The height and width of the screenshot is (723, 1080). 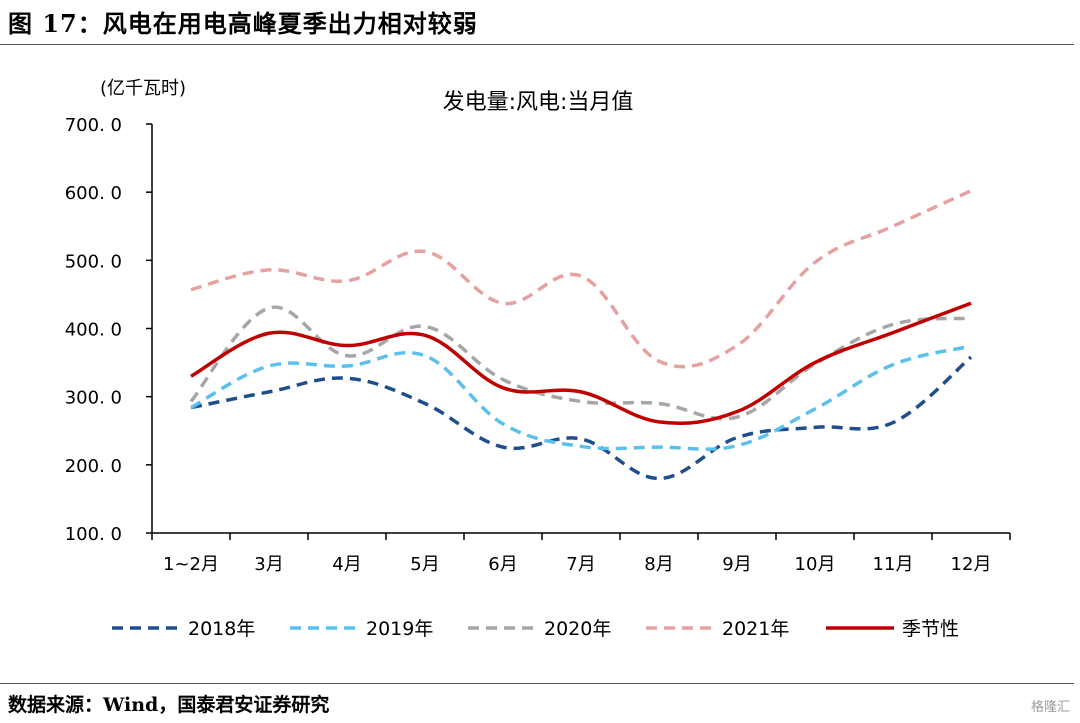 I want to click on watermark-logo: 格隆汇, so click(x=1050, y=707).